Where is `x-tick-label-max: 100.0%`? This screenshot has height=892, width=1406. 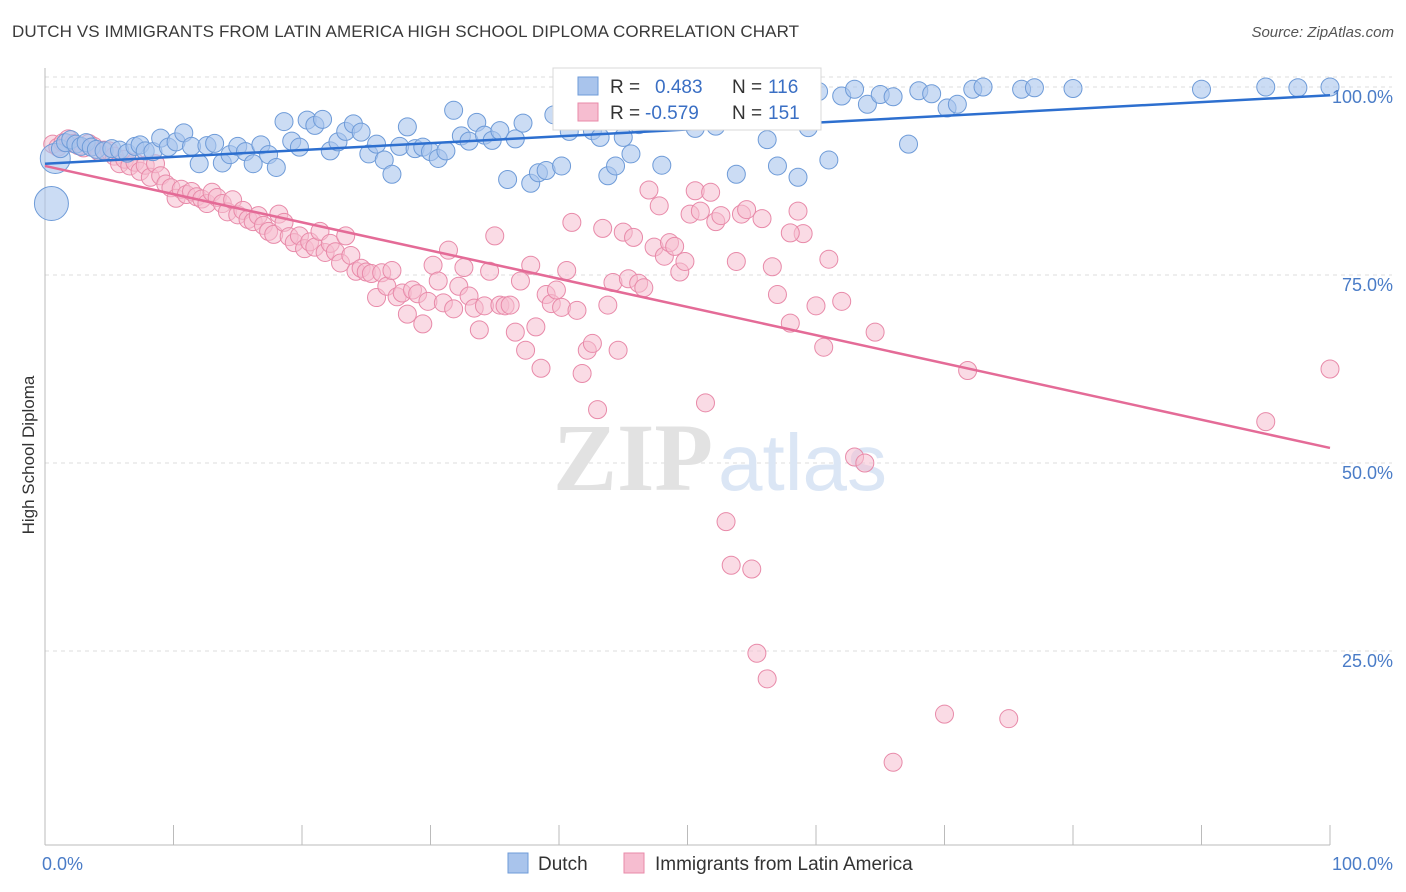
x-tick-label-max: 100.0% is located at coordinates (1362, 864).